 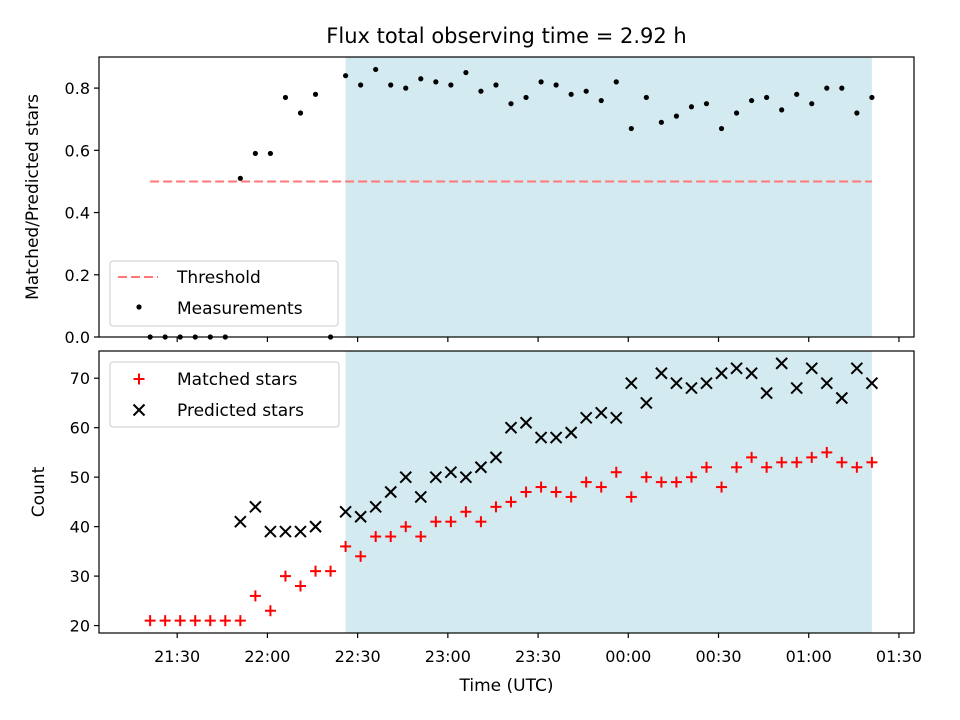 I want to click on y-tick-label: 60, so click(x=80, y=428).